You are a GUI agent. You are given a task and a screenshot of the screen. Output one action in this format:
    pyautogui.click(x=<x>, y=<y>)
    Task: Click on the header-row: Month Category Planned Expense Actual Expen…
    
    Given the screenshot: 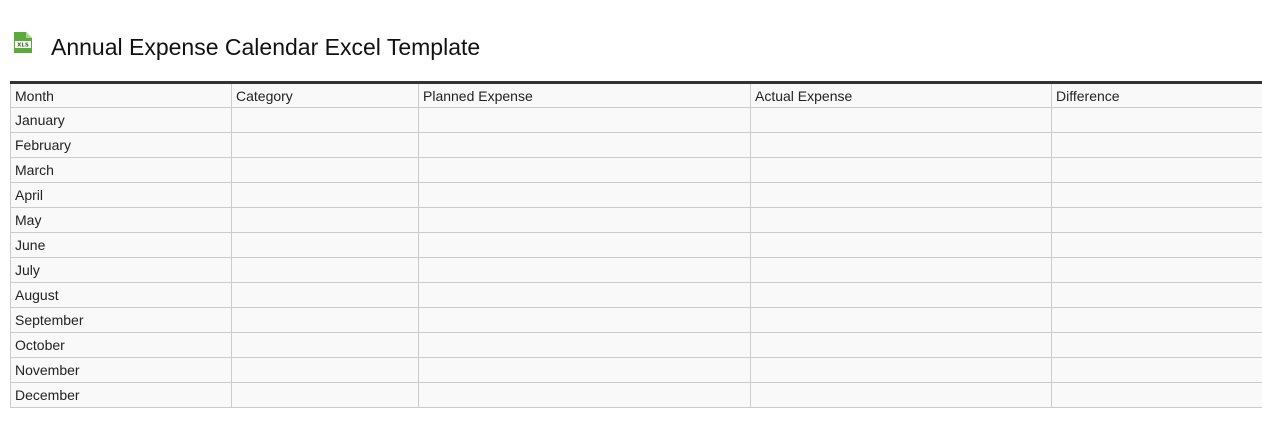 What is the action you would take?
    pyautogui.click(x=636, y=95)
    